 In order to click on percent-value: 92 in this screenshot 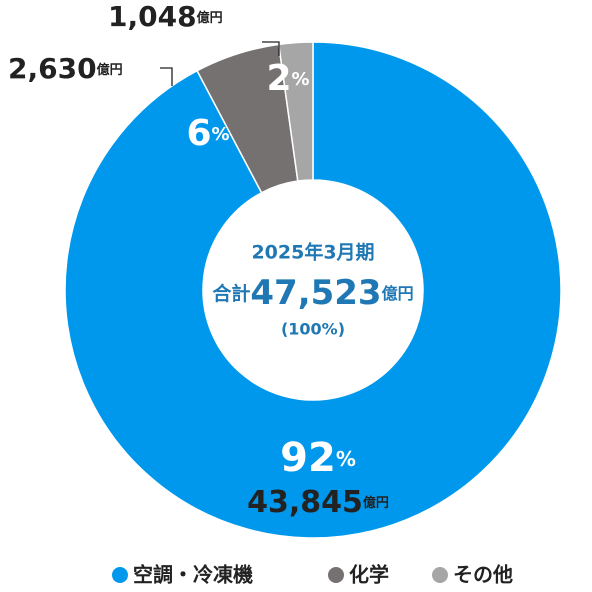, I will do `click(308, 458)`.